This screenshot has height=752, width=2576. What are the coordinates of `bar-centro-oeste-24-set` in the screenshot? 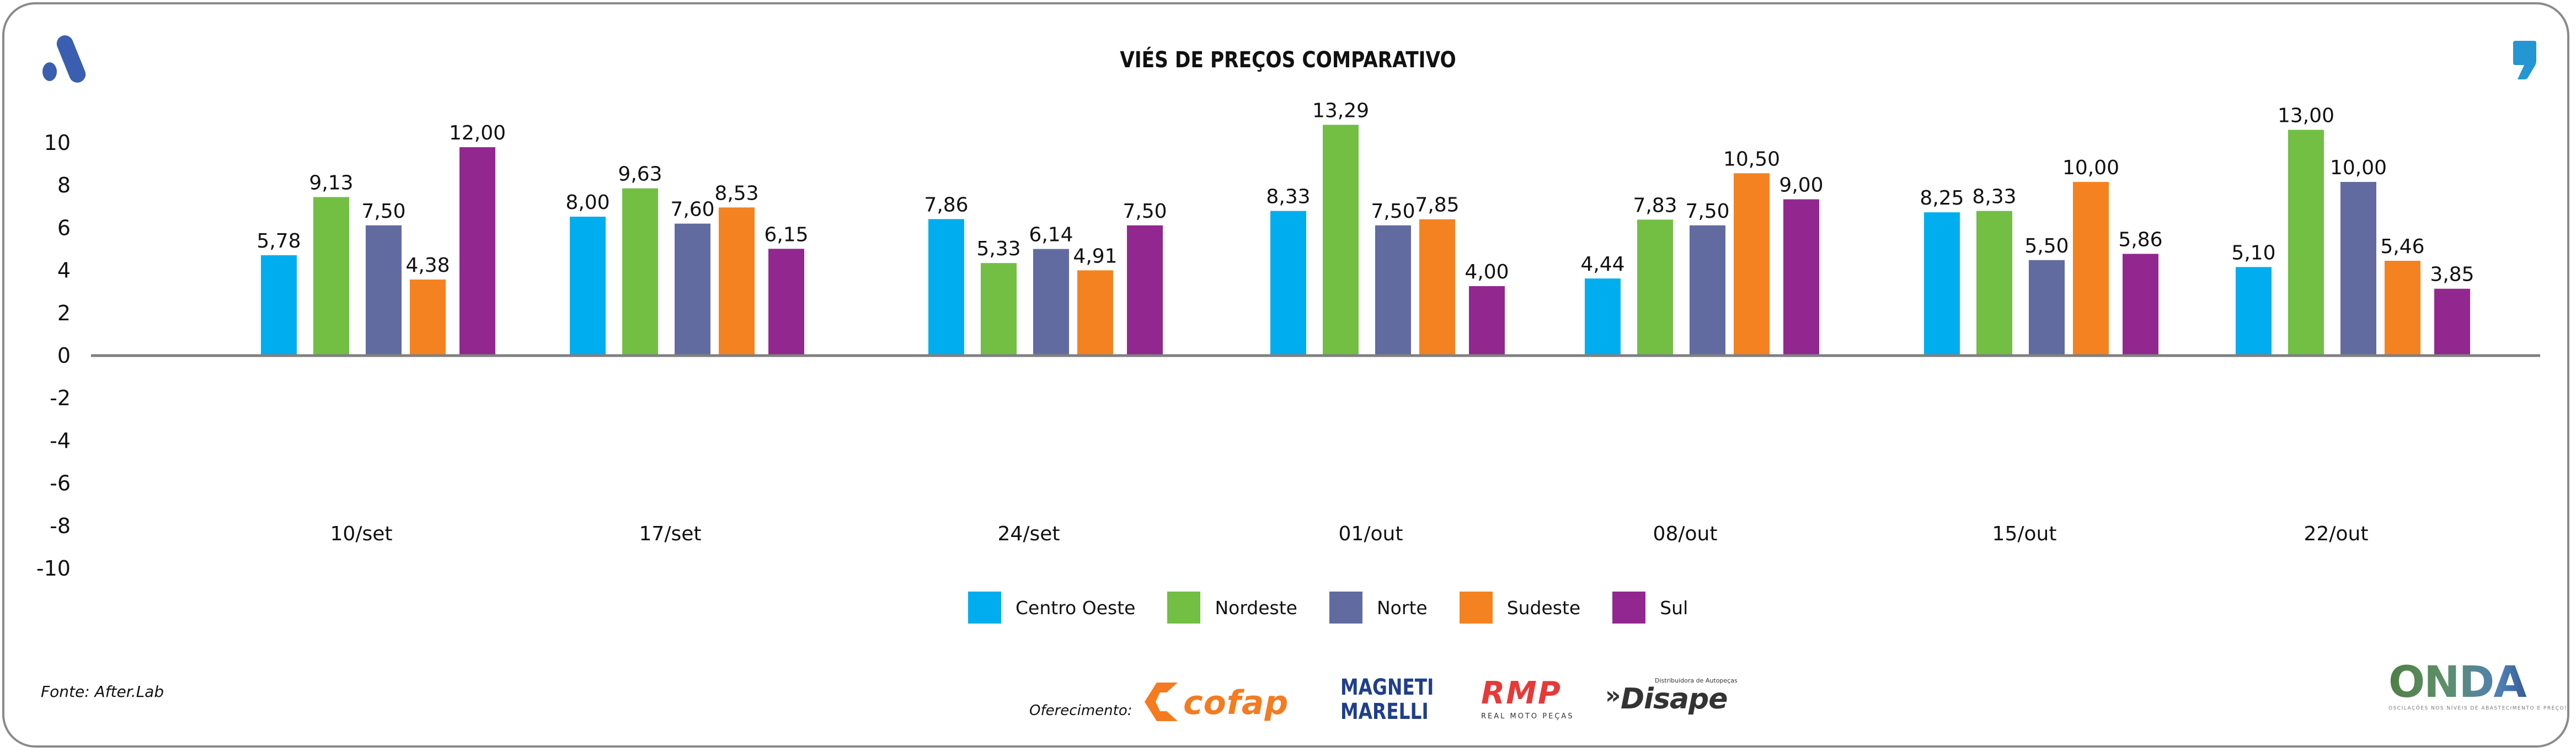 It's located at (946, 287).